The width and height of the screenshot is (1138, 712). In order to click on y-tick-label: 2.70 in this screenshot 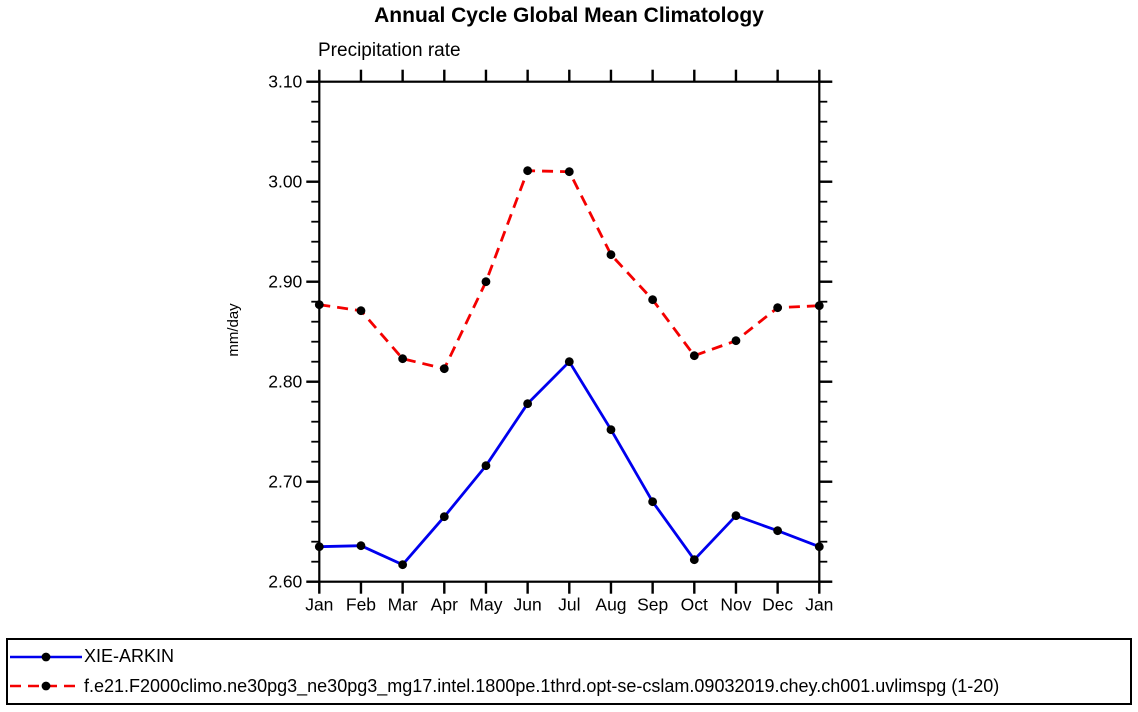, I will do `click(285, 482)`.